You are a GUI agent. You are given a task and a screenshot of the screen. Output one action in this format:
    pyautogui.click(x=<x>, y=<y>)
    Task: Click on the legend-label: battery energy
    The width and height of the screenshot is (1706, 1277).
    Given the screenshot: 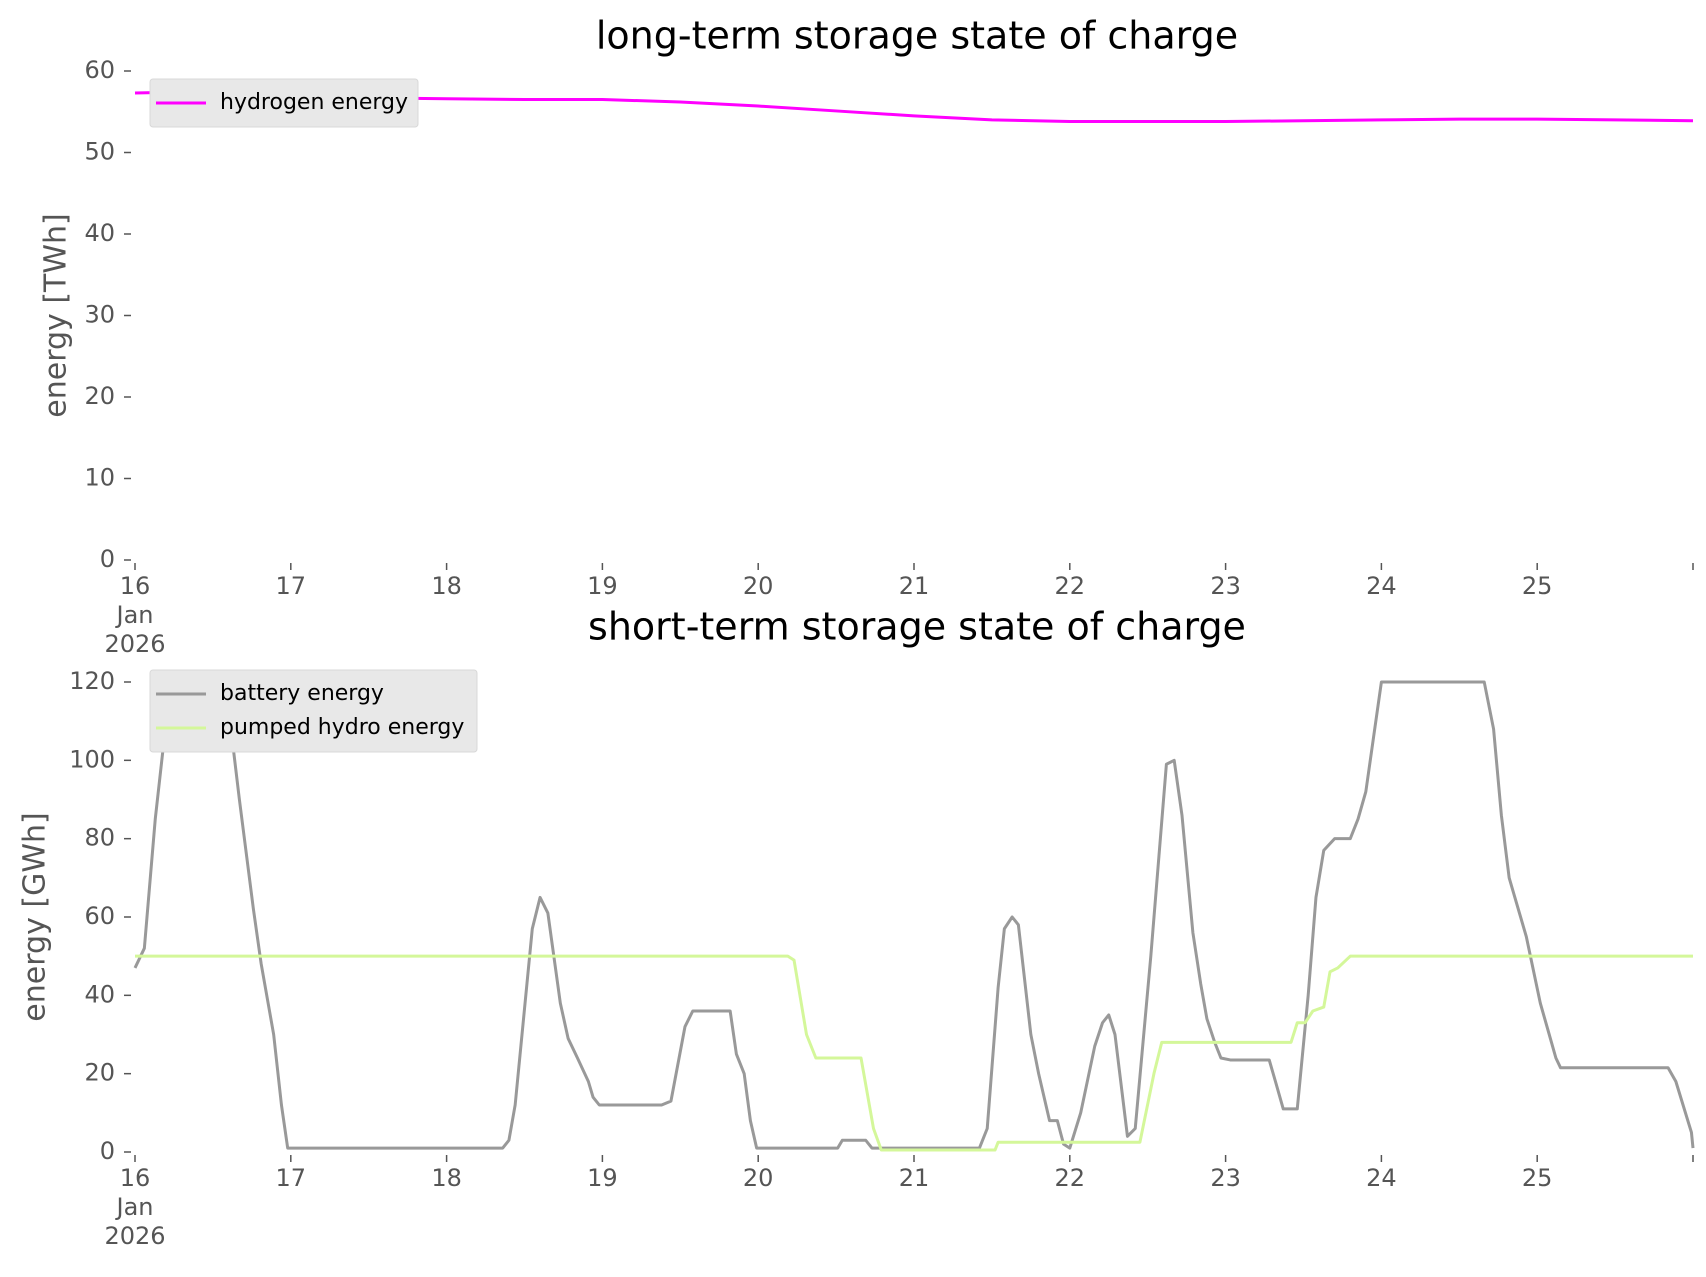 What is the action you would take?
    pyautogui.click(x=302, y=693)
    